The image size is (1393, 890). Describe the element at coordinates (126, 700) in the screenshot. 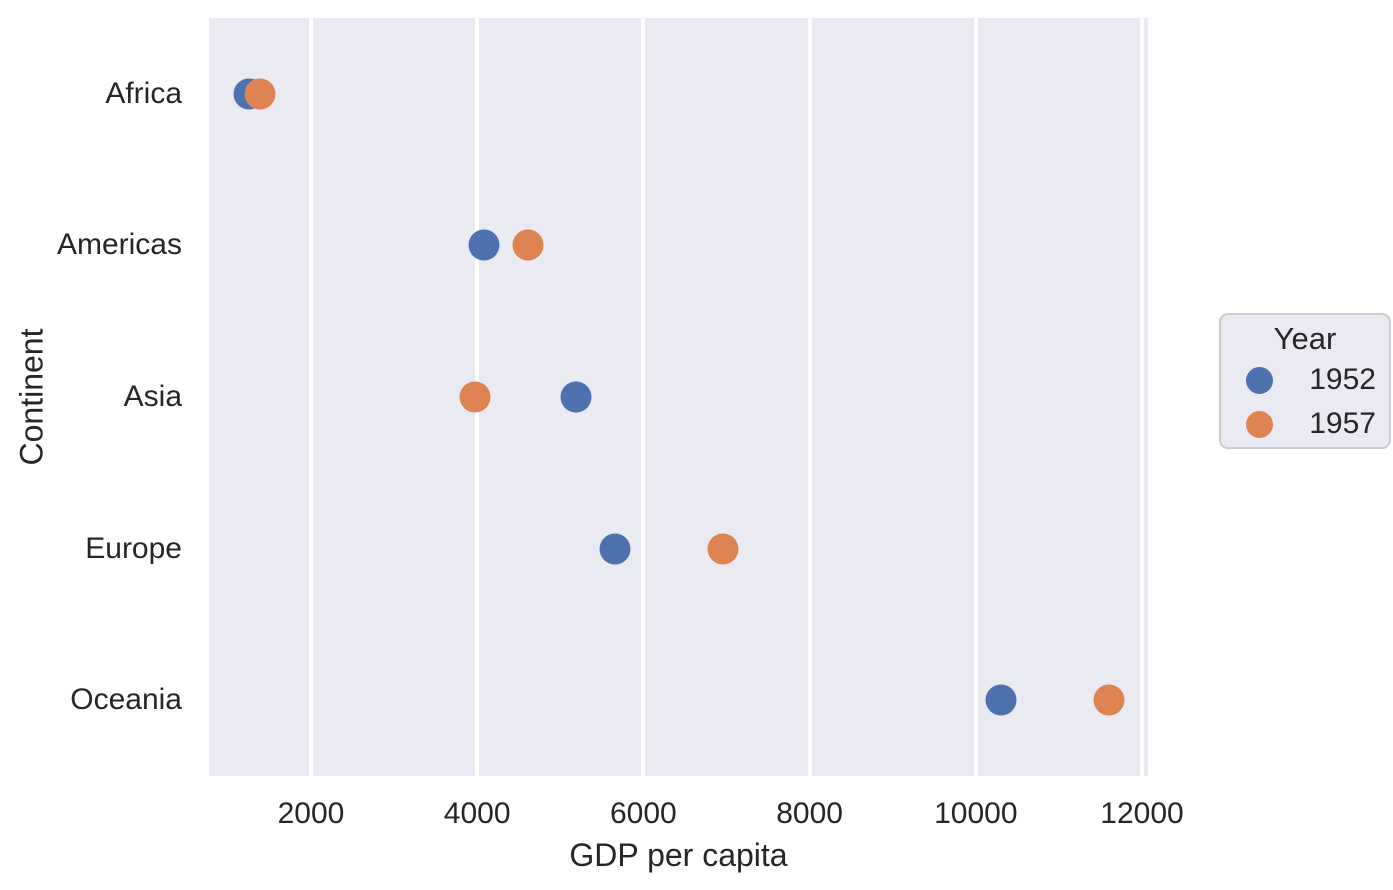

I see `y-tick-label-oceania: Oceania` at that location.